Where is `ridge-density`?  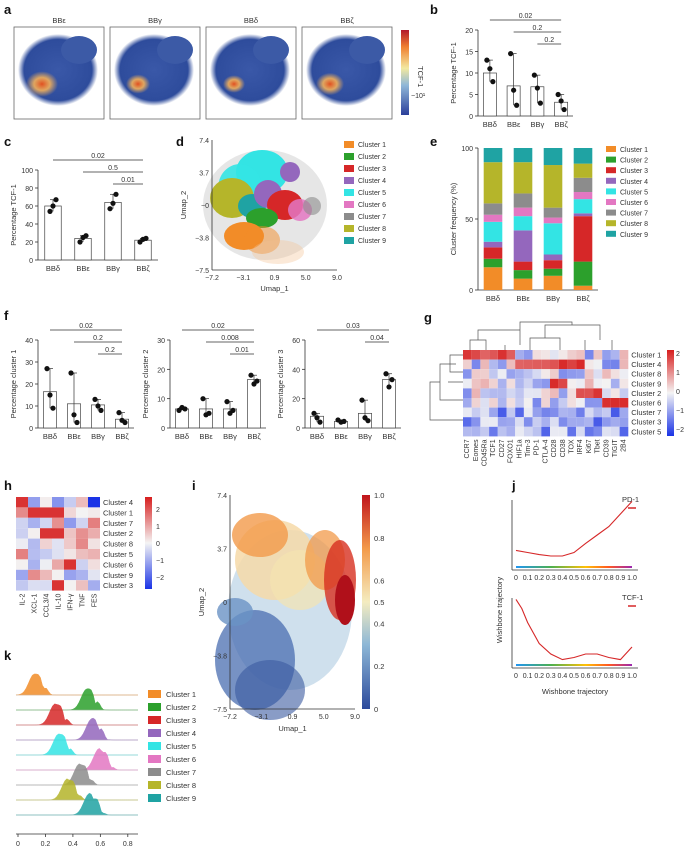 ridge-density is located at coordinates (77, 729).